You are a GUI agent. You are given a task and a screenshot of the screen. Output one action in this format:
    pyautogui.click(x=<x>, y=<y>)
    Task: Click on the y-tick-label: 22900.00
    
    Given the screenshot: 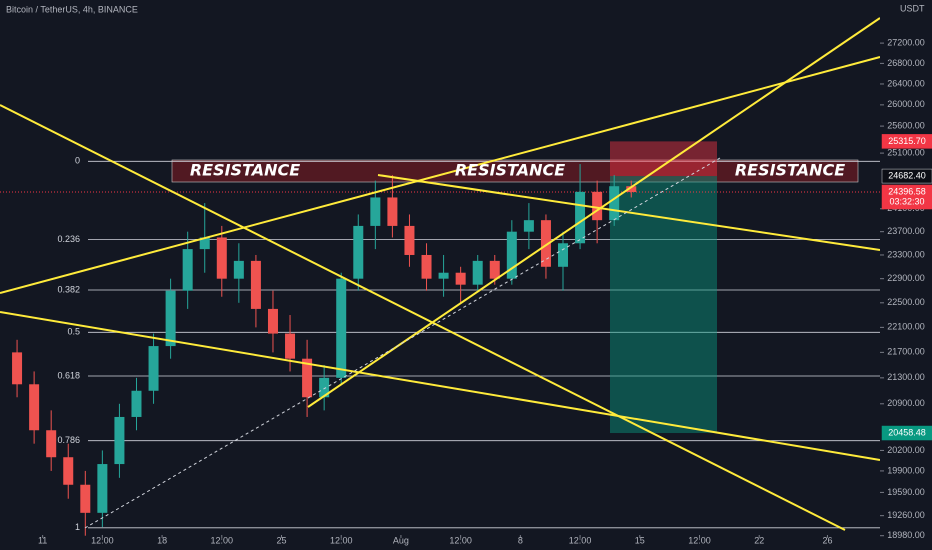 What is the action you would take?
    pyautogui.click(x=906, y=278)
    